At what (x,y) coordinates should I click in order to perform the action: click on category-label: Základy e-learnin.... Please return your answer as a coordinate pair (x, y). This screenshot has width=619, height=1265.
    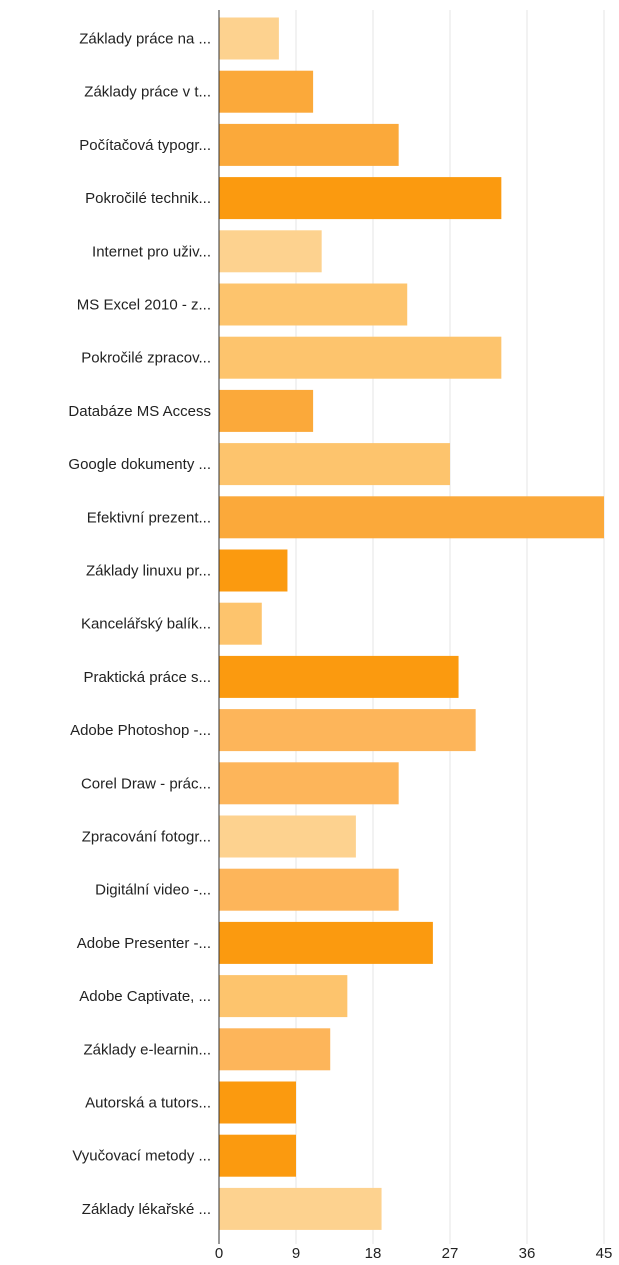
    Looking at the image, I should click on (147, 1049).